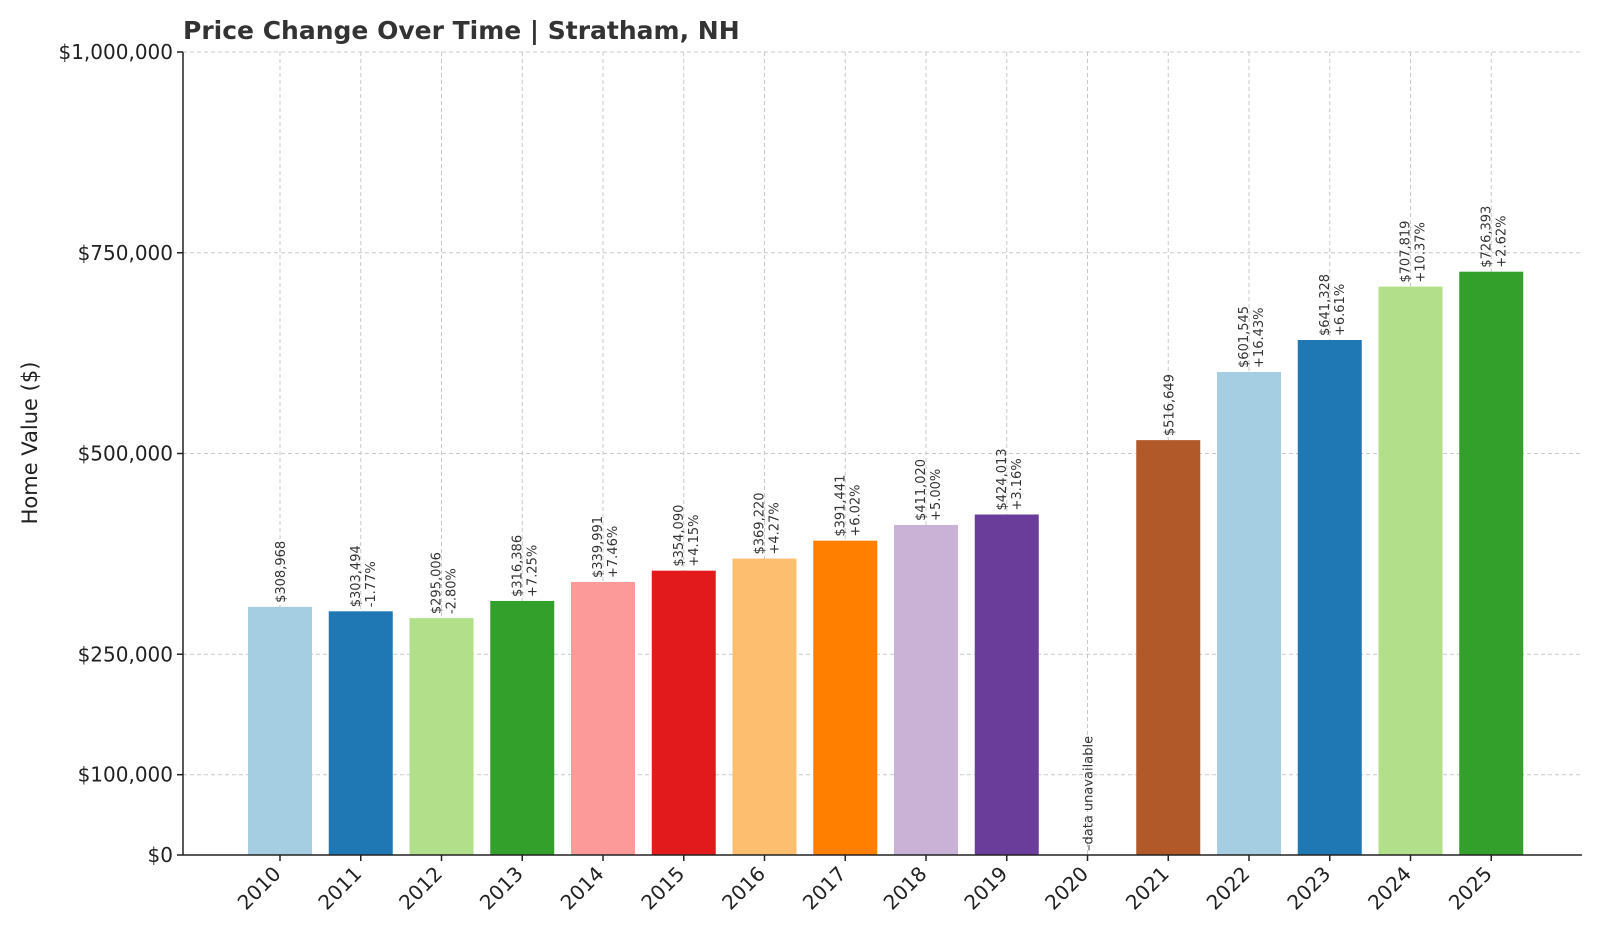 Image resolution: width=1600 pixels, height=933 pixels. Describe the element at coordinates (517, 566) in the screenshot. I see `bar-value-label: $316,386` at that location.